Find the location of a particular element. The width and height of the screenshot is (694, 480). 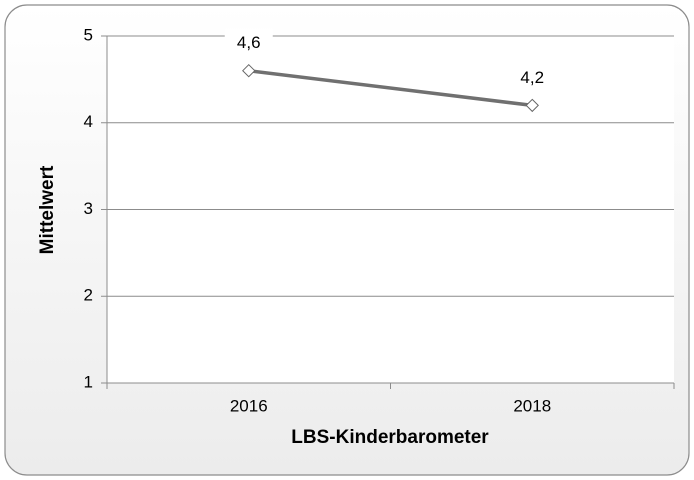

value-label: 4,2 is located at coordinates (532, 77).